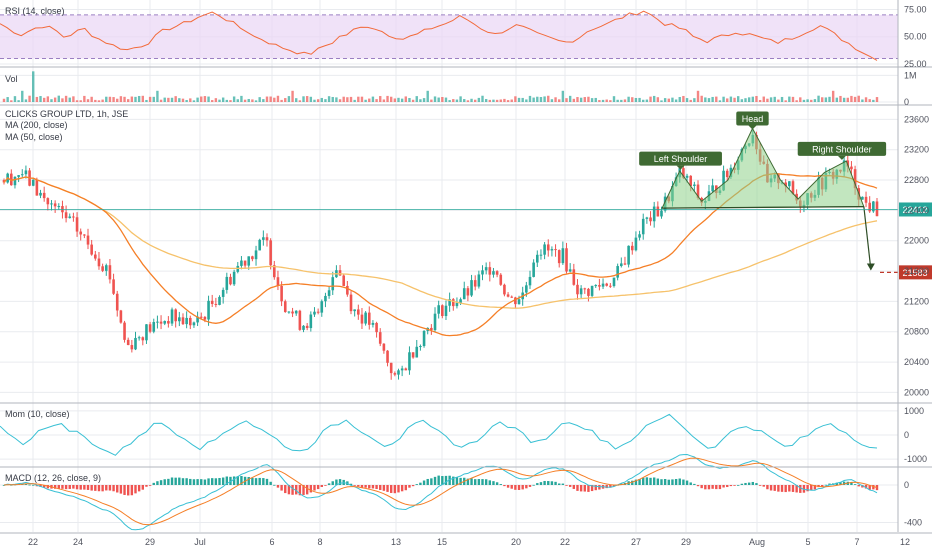 This screenshot has width=932, height=550. Describe the element at coordinates (11, 79) in the screenshot. I see `volume-title: Vol` at that location.